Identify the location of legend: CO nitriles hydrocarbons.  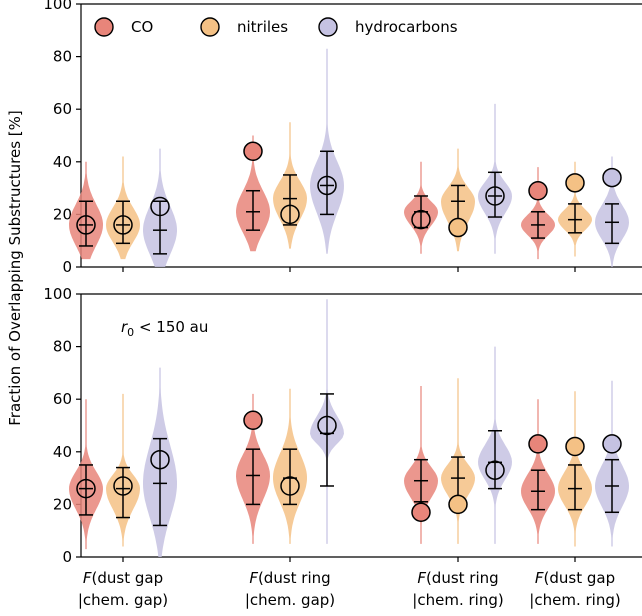
(276, 27).